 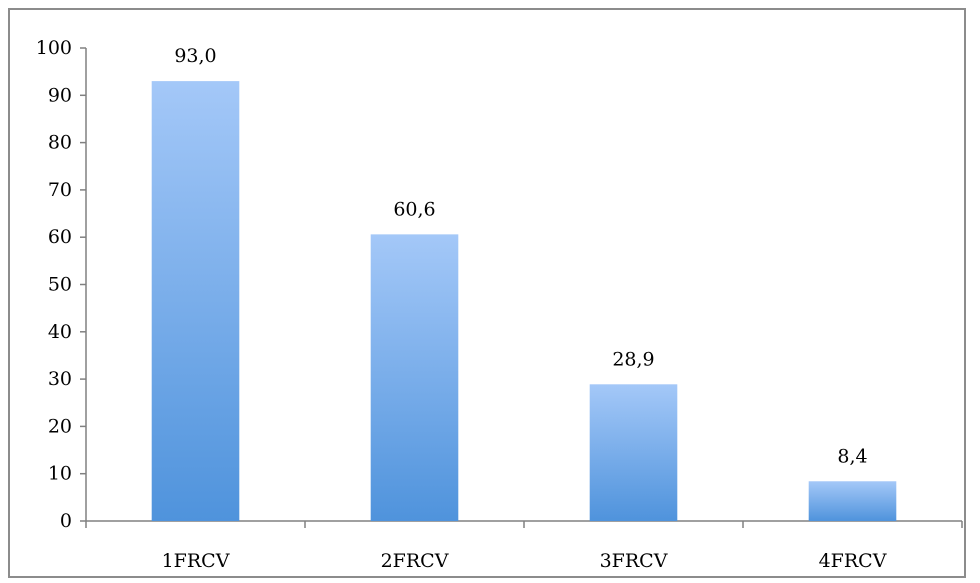 I want to click on bar-2frcv, so click(x=414, y=377).